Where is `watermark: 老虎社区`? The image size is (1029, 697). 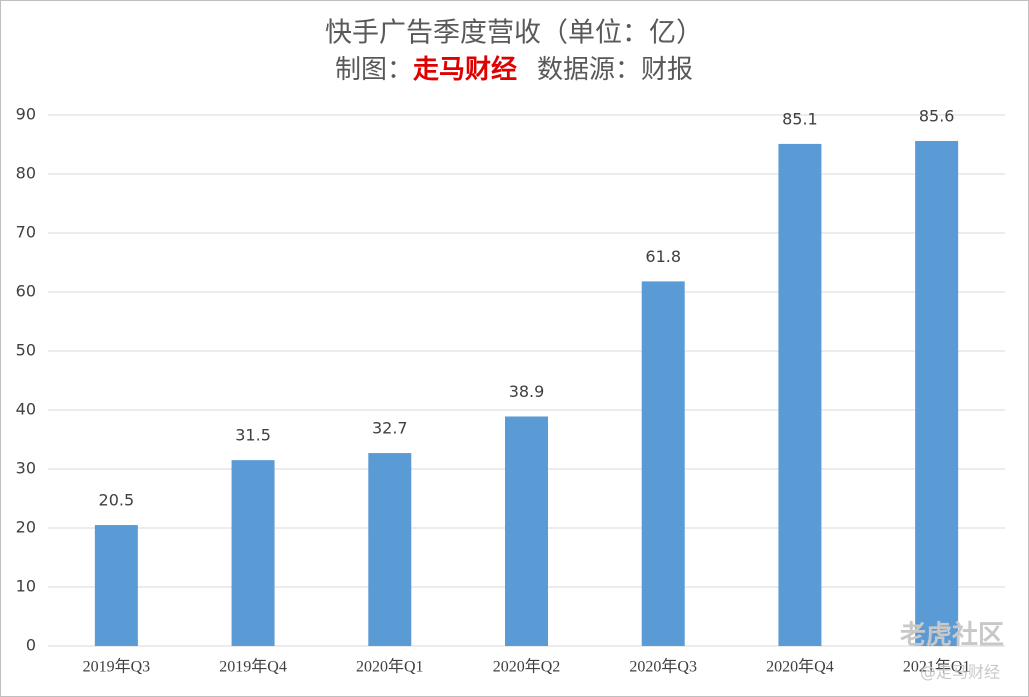
watermark: 老虎社区 is located at coordinates (952, 635).